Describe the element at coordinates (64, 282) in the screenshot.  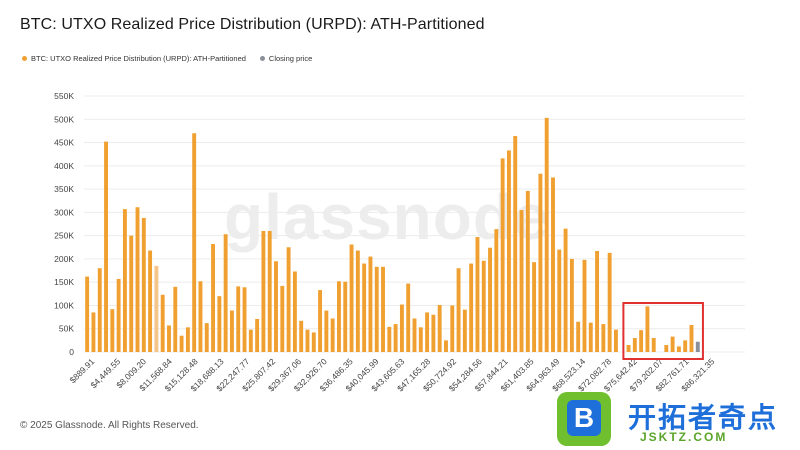
I see `y-tick-label: 150K` at that location.